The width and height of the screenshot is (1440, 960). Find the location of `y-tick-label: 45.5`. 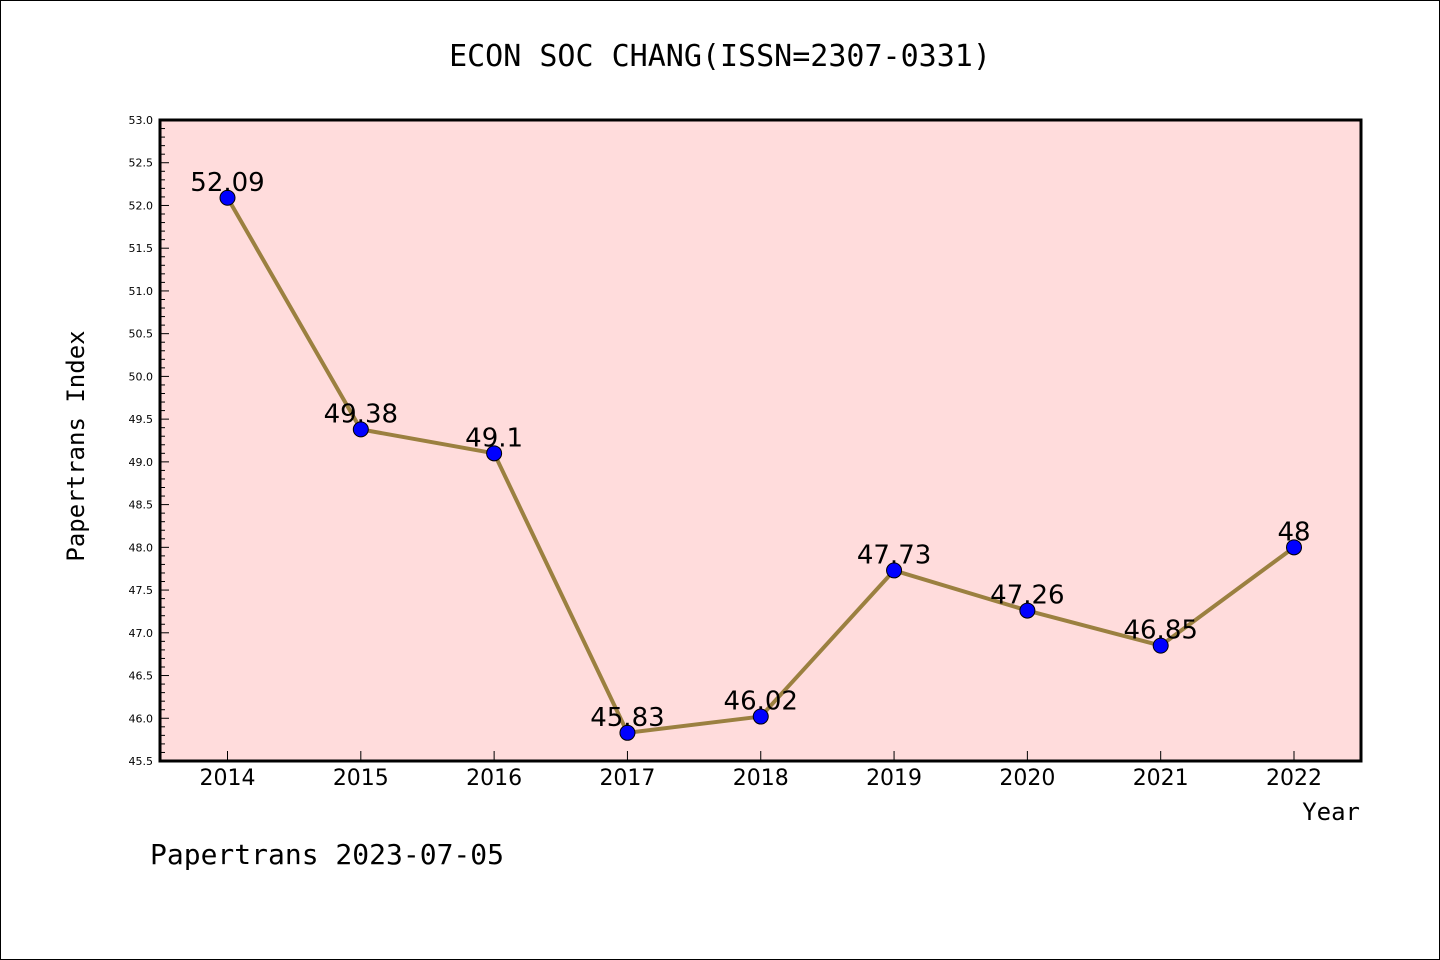

y-tick-label: 45.5 is located at coordinates (141, 761).